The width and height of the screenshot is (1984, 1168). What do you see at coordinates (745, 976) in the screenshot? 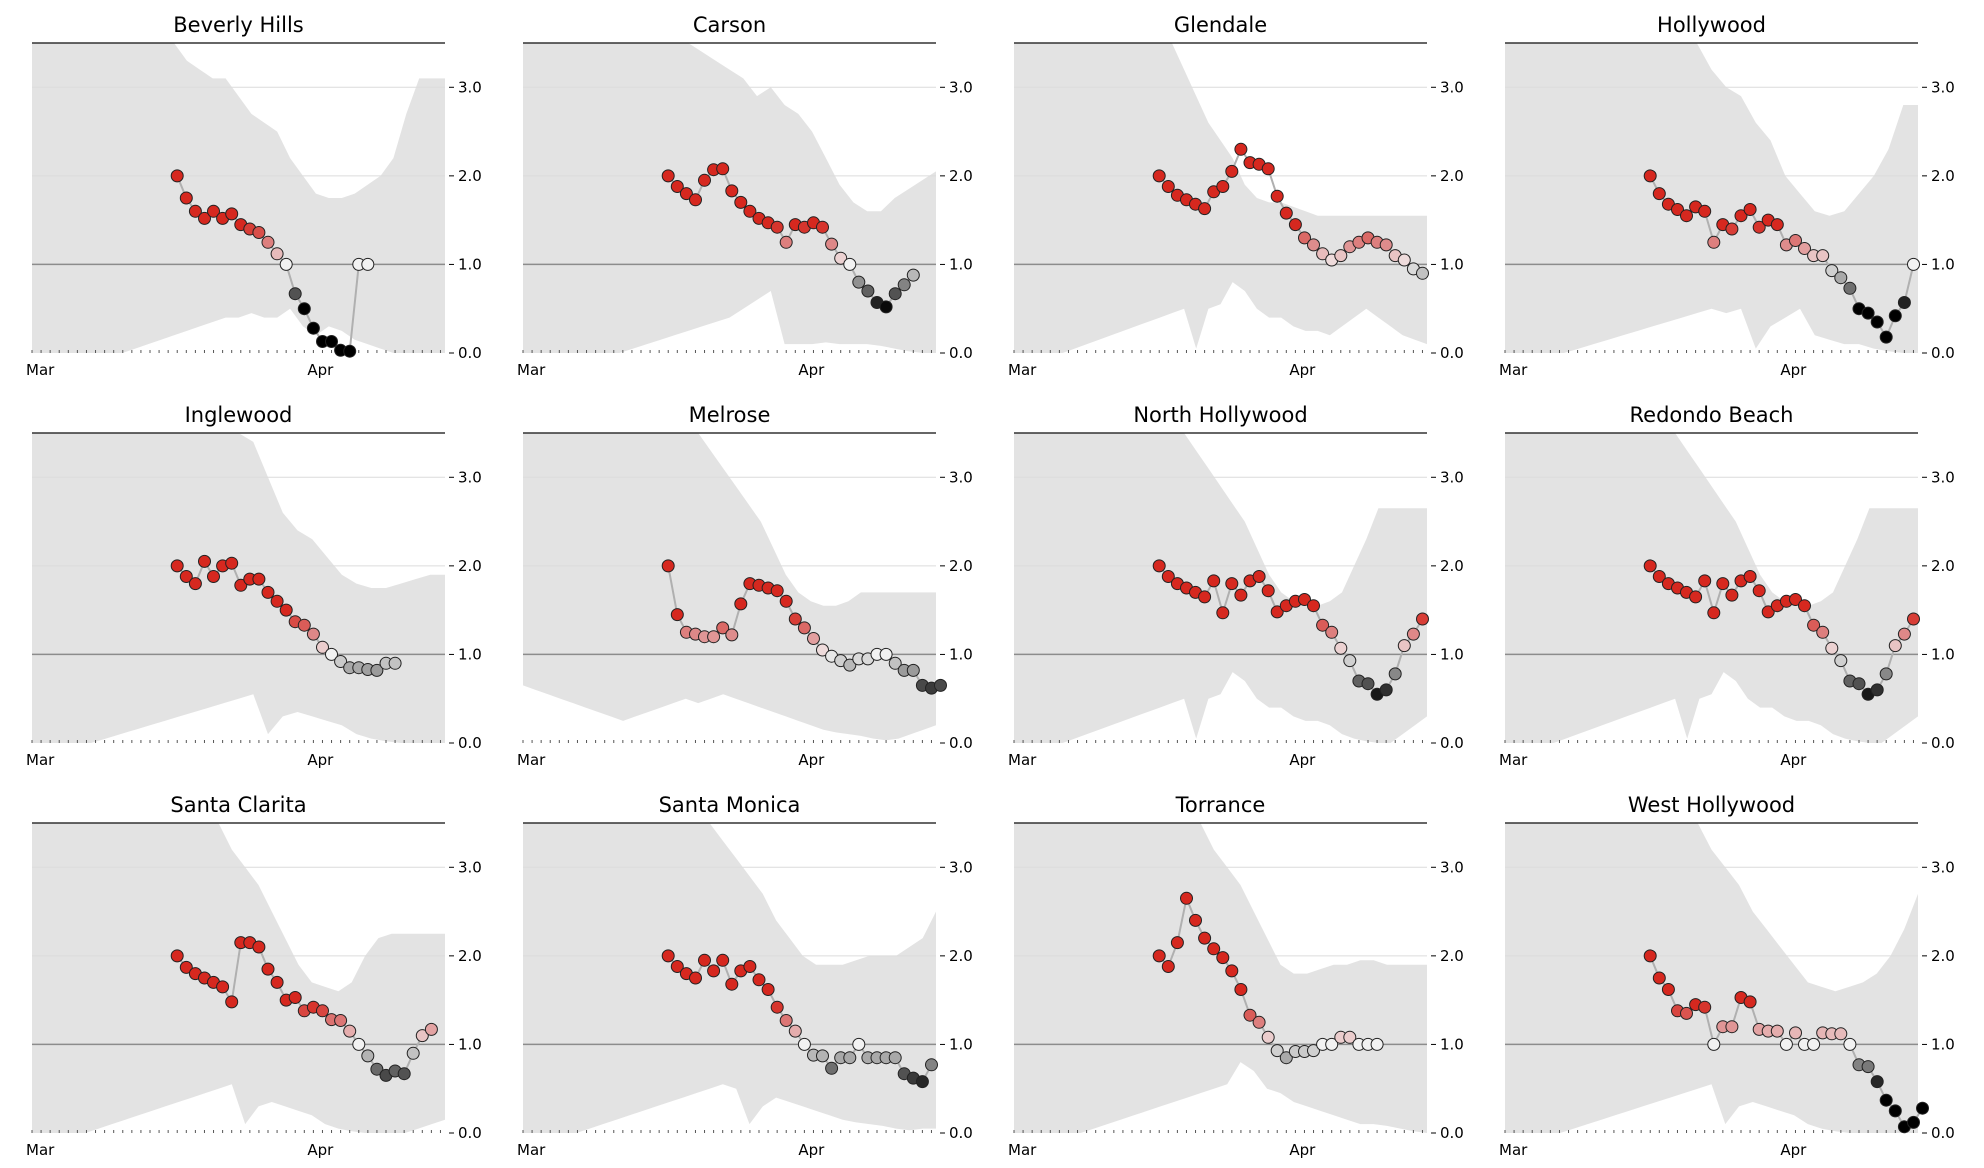
I see `panel: Mar Apr 0.0 1.0 2.0 3.0 Santa Monica` at bounding box center [745, 976].